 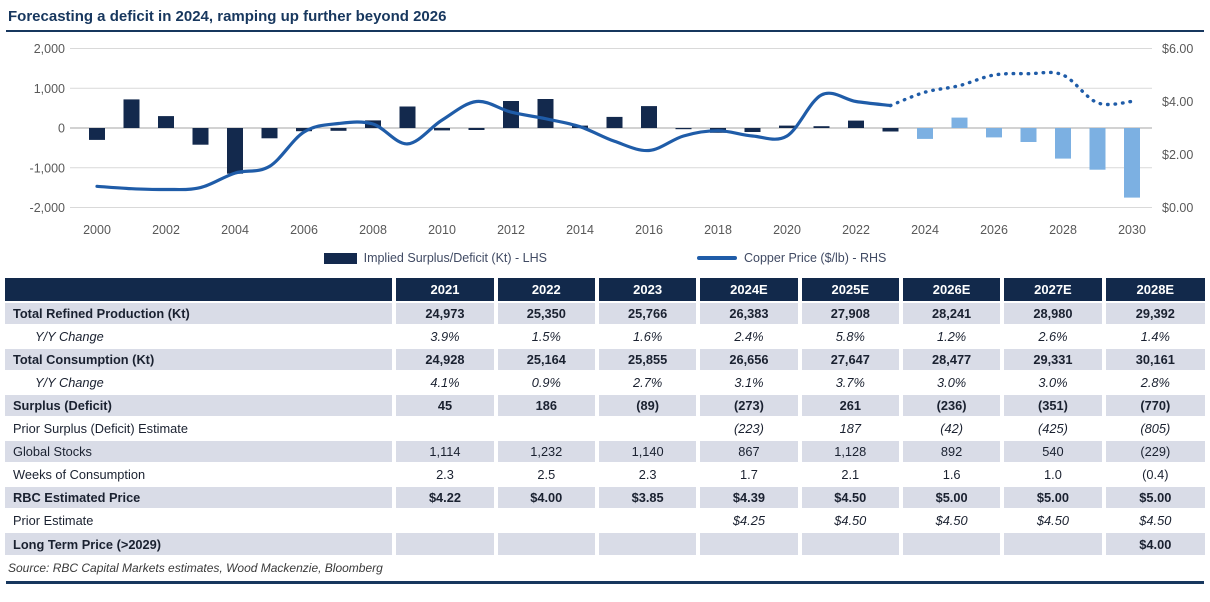 I want to click on table-cell: $4.25, so click(x=748, y=520).